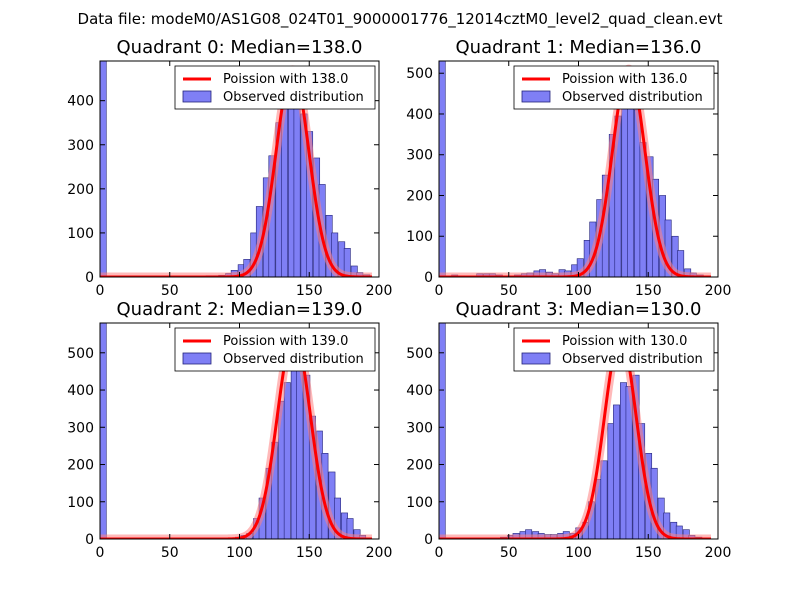 This screenshot has width=800, height=600. What do you see at coordinates (419, 503) in the screenshot?
I see `chart-3-ytick-label-1: 100` at bounding box center [419, 503].